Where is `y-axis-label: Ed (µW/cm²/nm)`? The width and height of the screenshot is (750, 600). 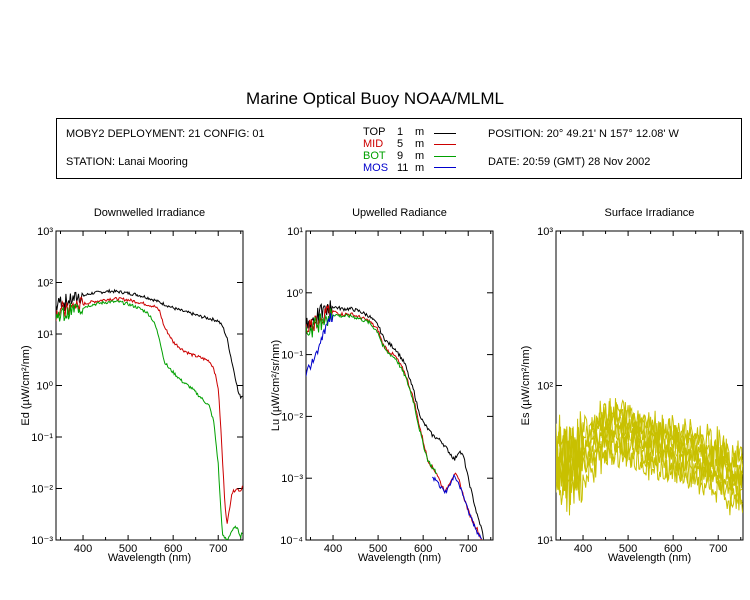
y-axis-label: Ed (µW/cm²/nm) is located at coordinates (26, 385).